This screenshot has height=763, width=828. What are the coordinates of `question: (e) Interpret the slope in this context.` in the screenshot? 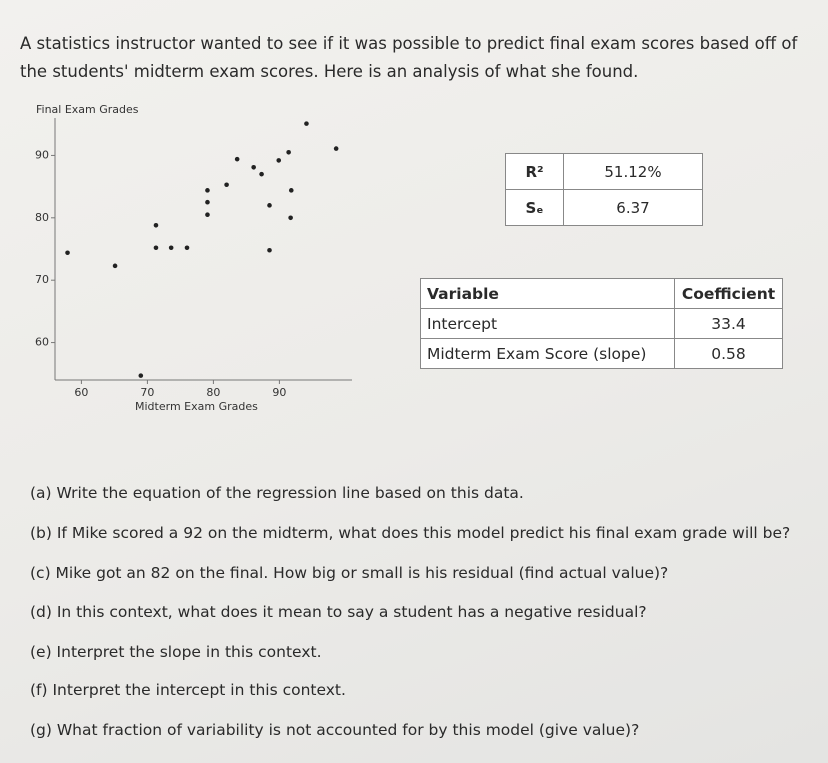 It's located at (176, 652).